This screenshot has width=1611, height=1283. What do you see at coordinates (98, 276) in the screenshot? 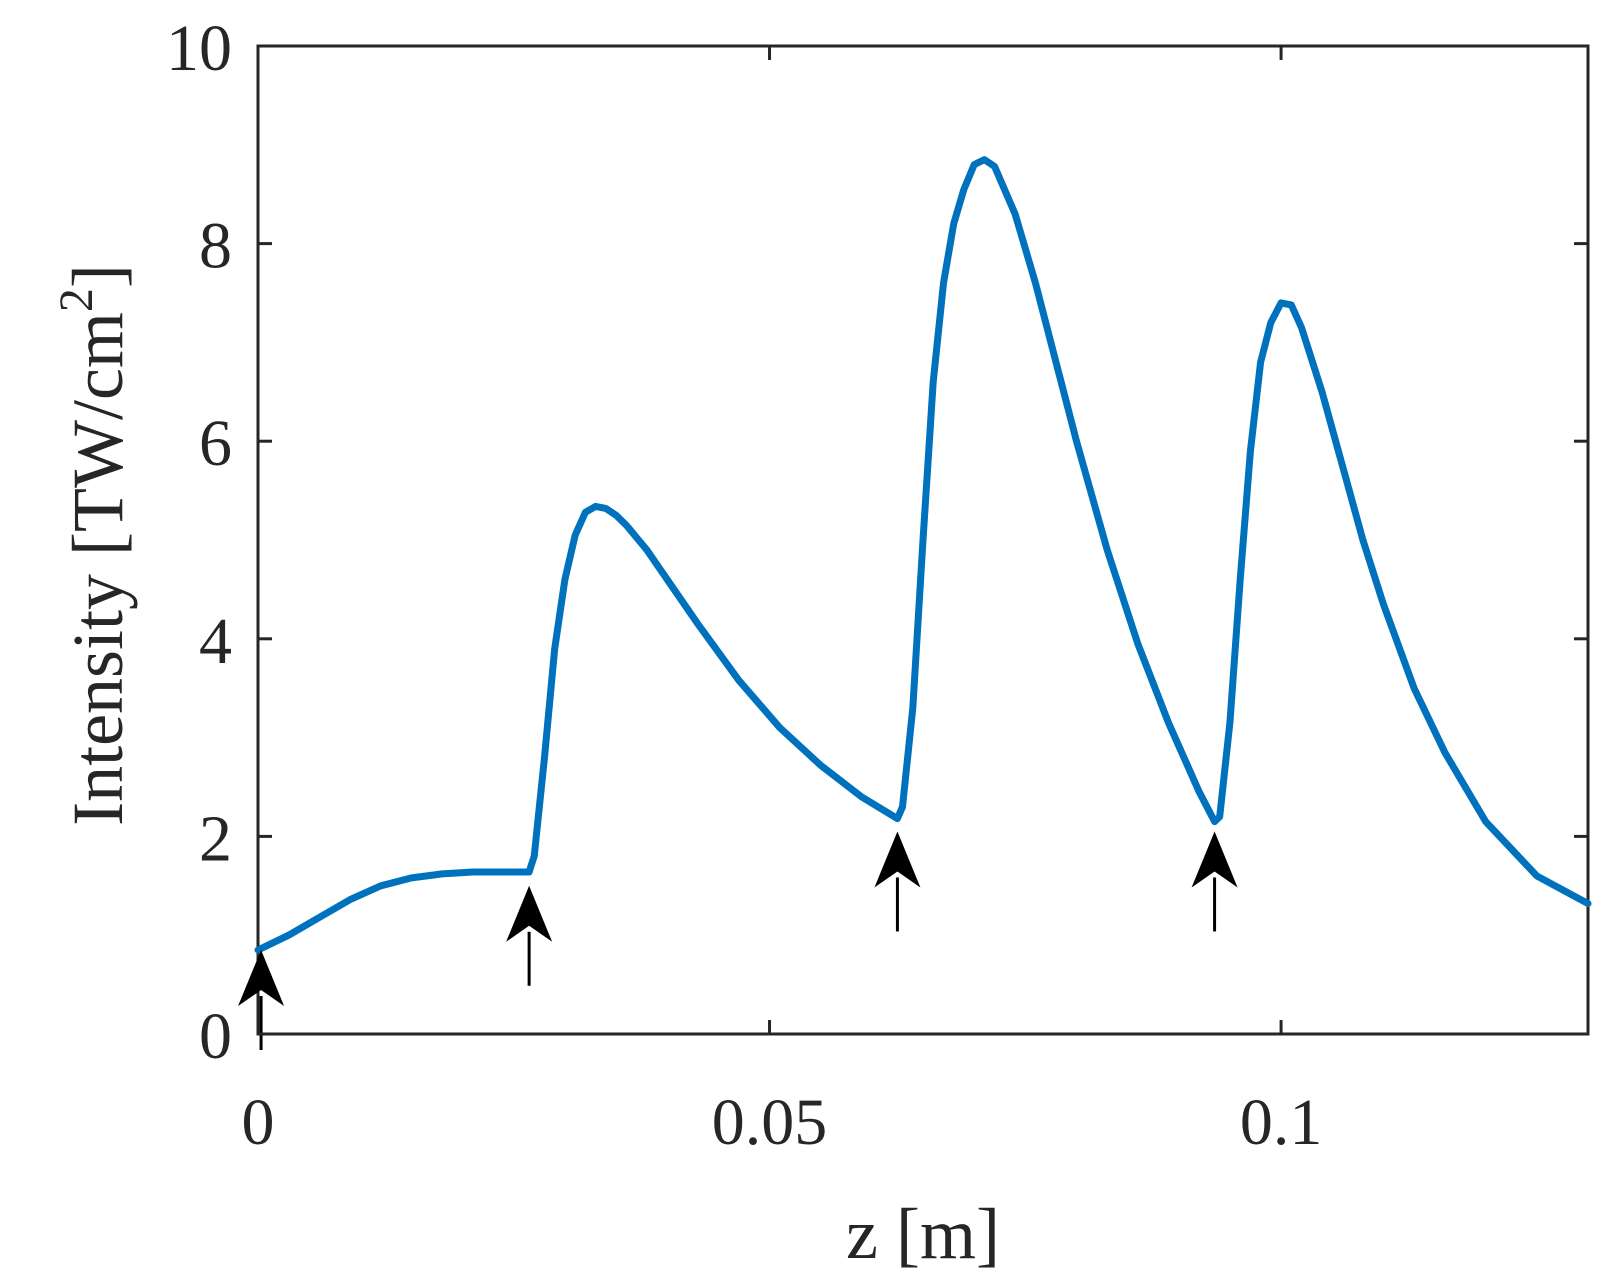
I see `y-axis-label-bracket: ]` at bounding box center [98, 276].